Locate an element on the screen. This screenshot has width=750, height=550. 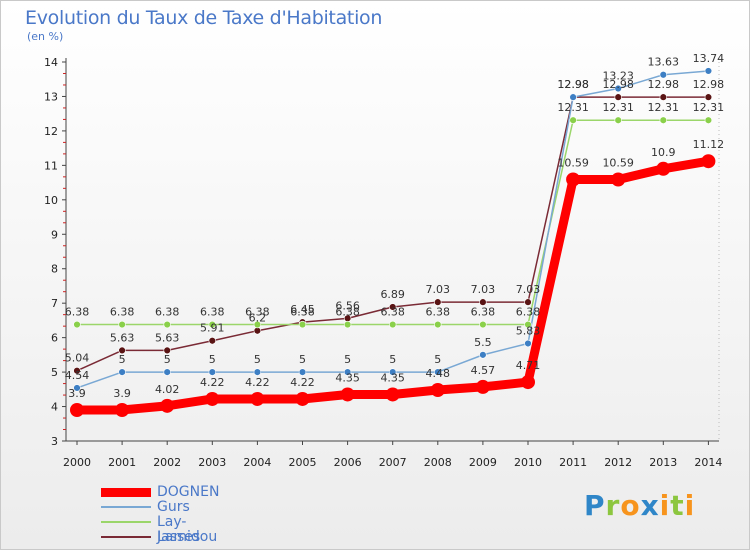
data-label-dognen: 4.48 is located at coordinates (438, 373).